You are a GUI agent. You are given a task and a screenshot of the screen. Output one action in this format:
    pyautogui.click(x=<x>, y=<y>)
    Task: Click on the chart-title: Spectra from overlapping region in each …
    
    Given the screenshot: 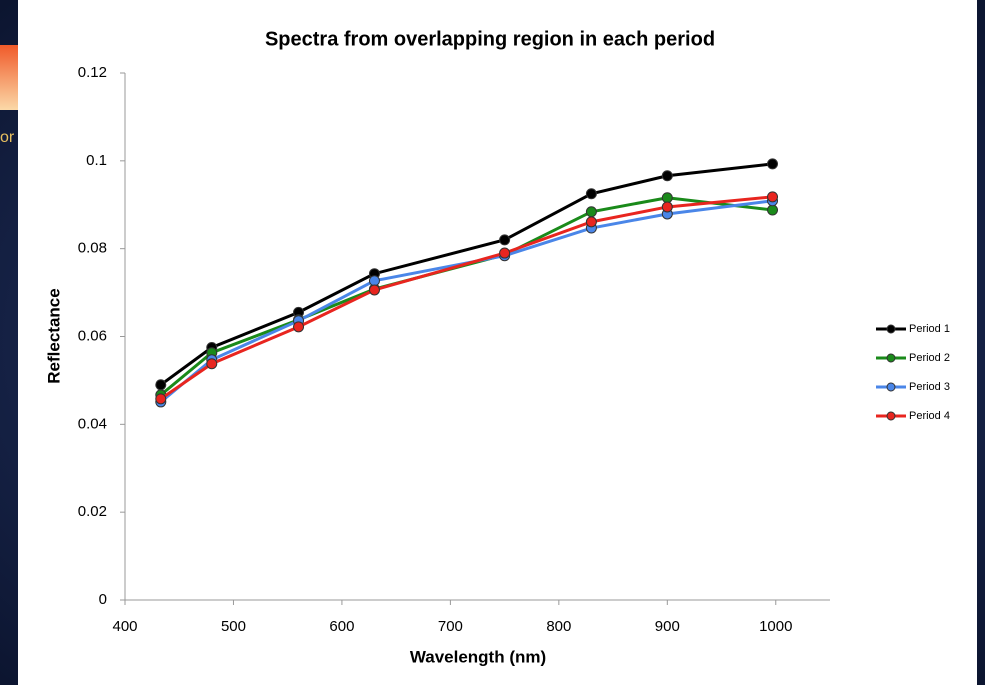 What is the action you would take?
    pyautogui.click(x=490, y=39)
    